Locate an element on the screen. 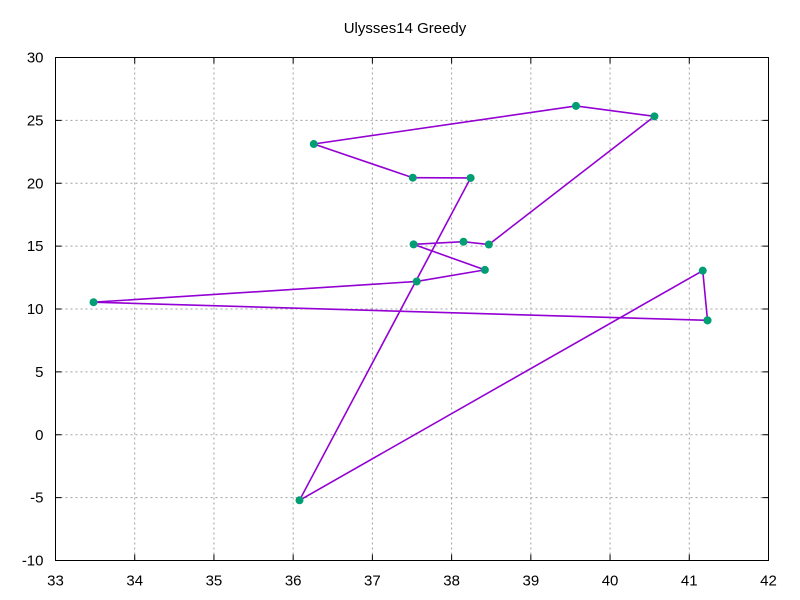 This screenshot has width=800, height=600. x-tick-label: 41 is located at coordinates (689, 581).